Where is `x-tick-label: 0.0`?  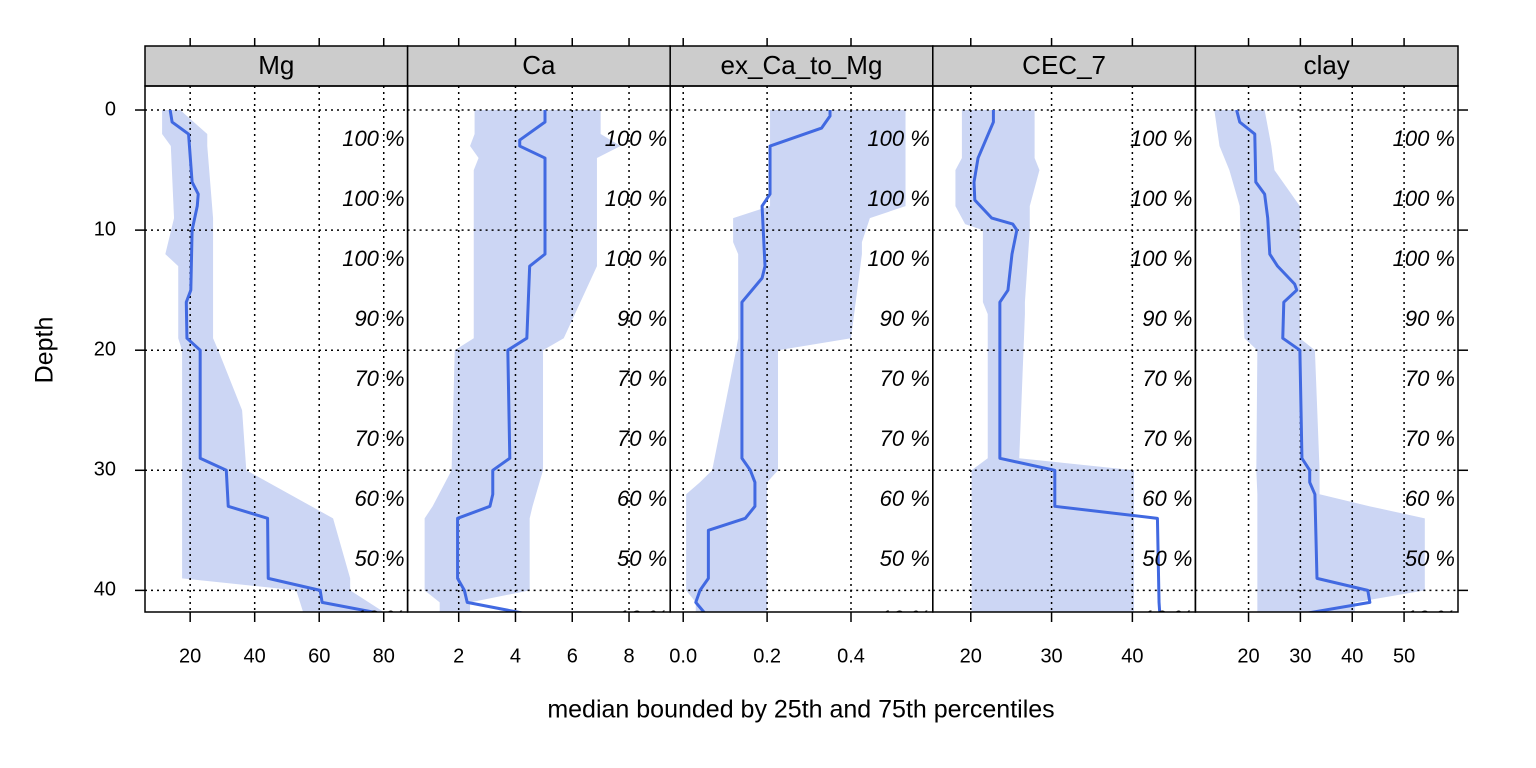 x-tick-label: 0.0 is located at coordinates (683, 656).